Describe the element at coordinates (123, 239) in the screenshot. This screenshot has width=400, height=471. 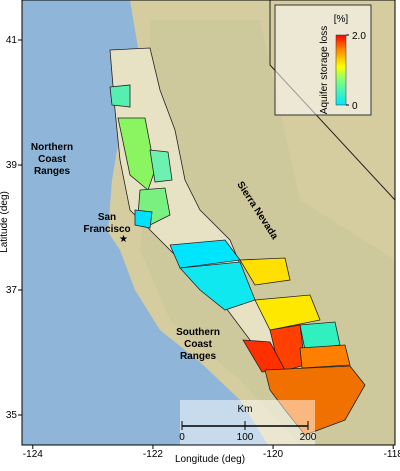
I see `star: ★` at that location.